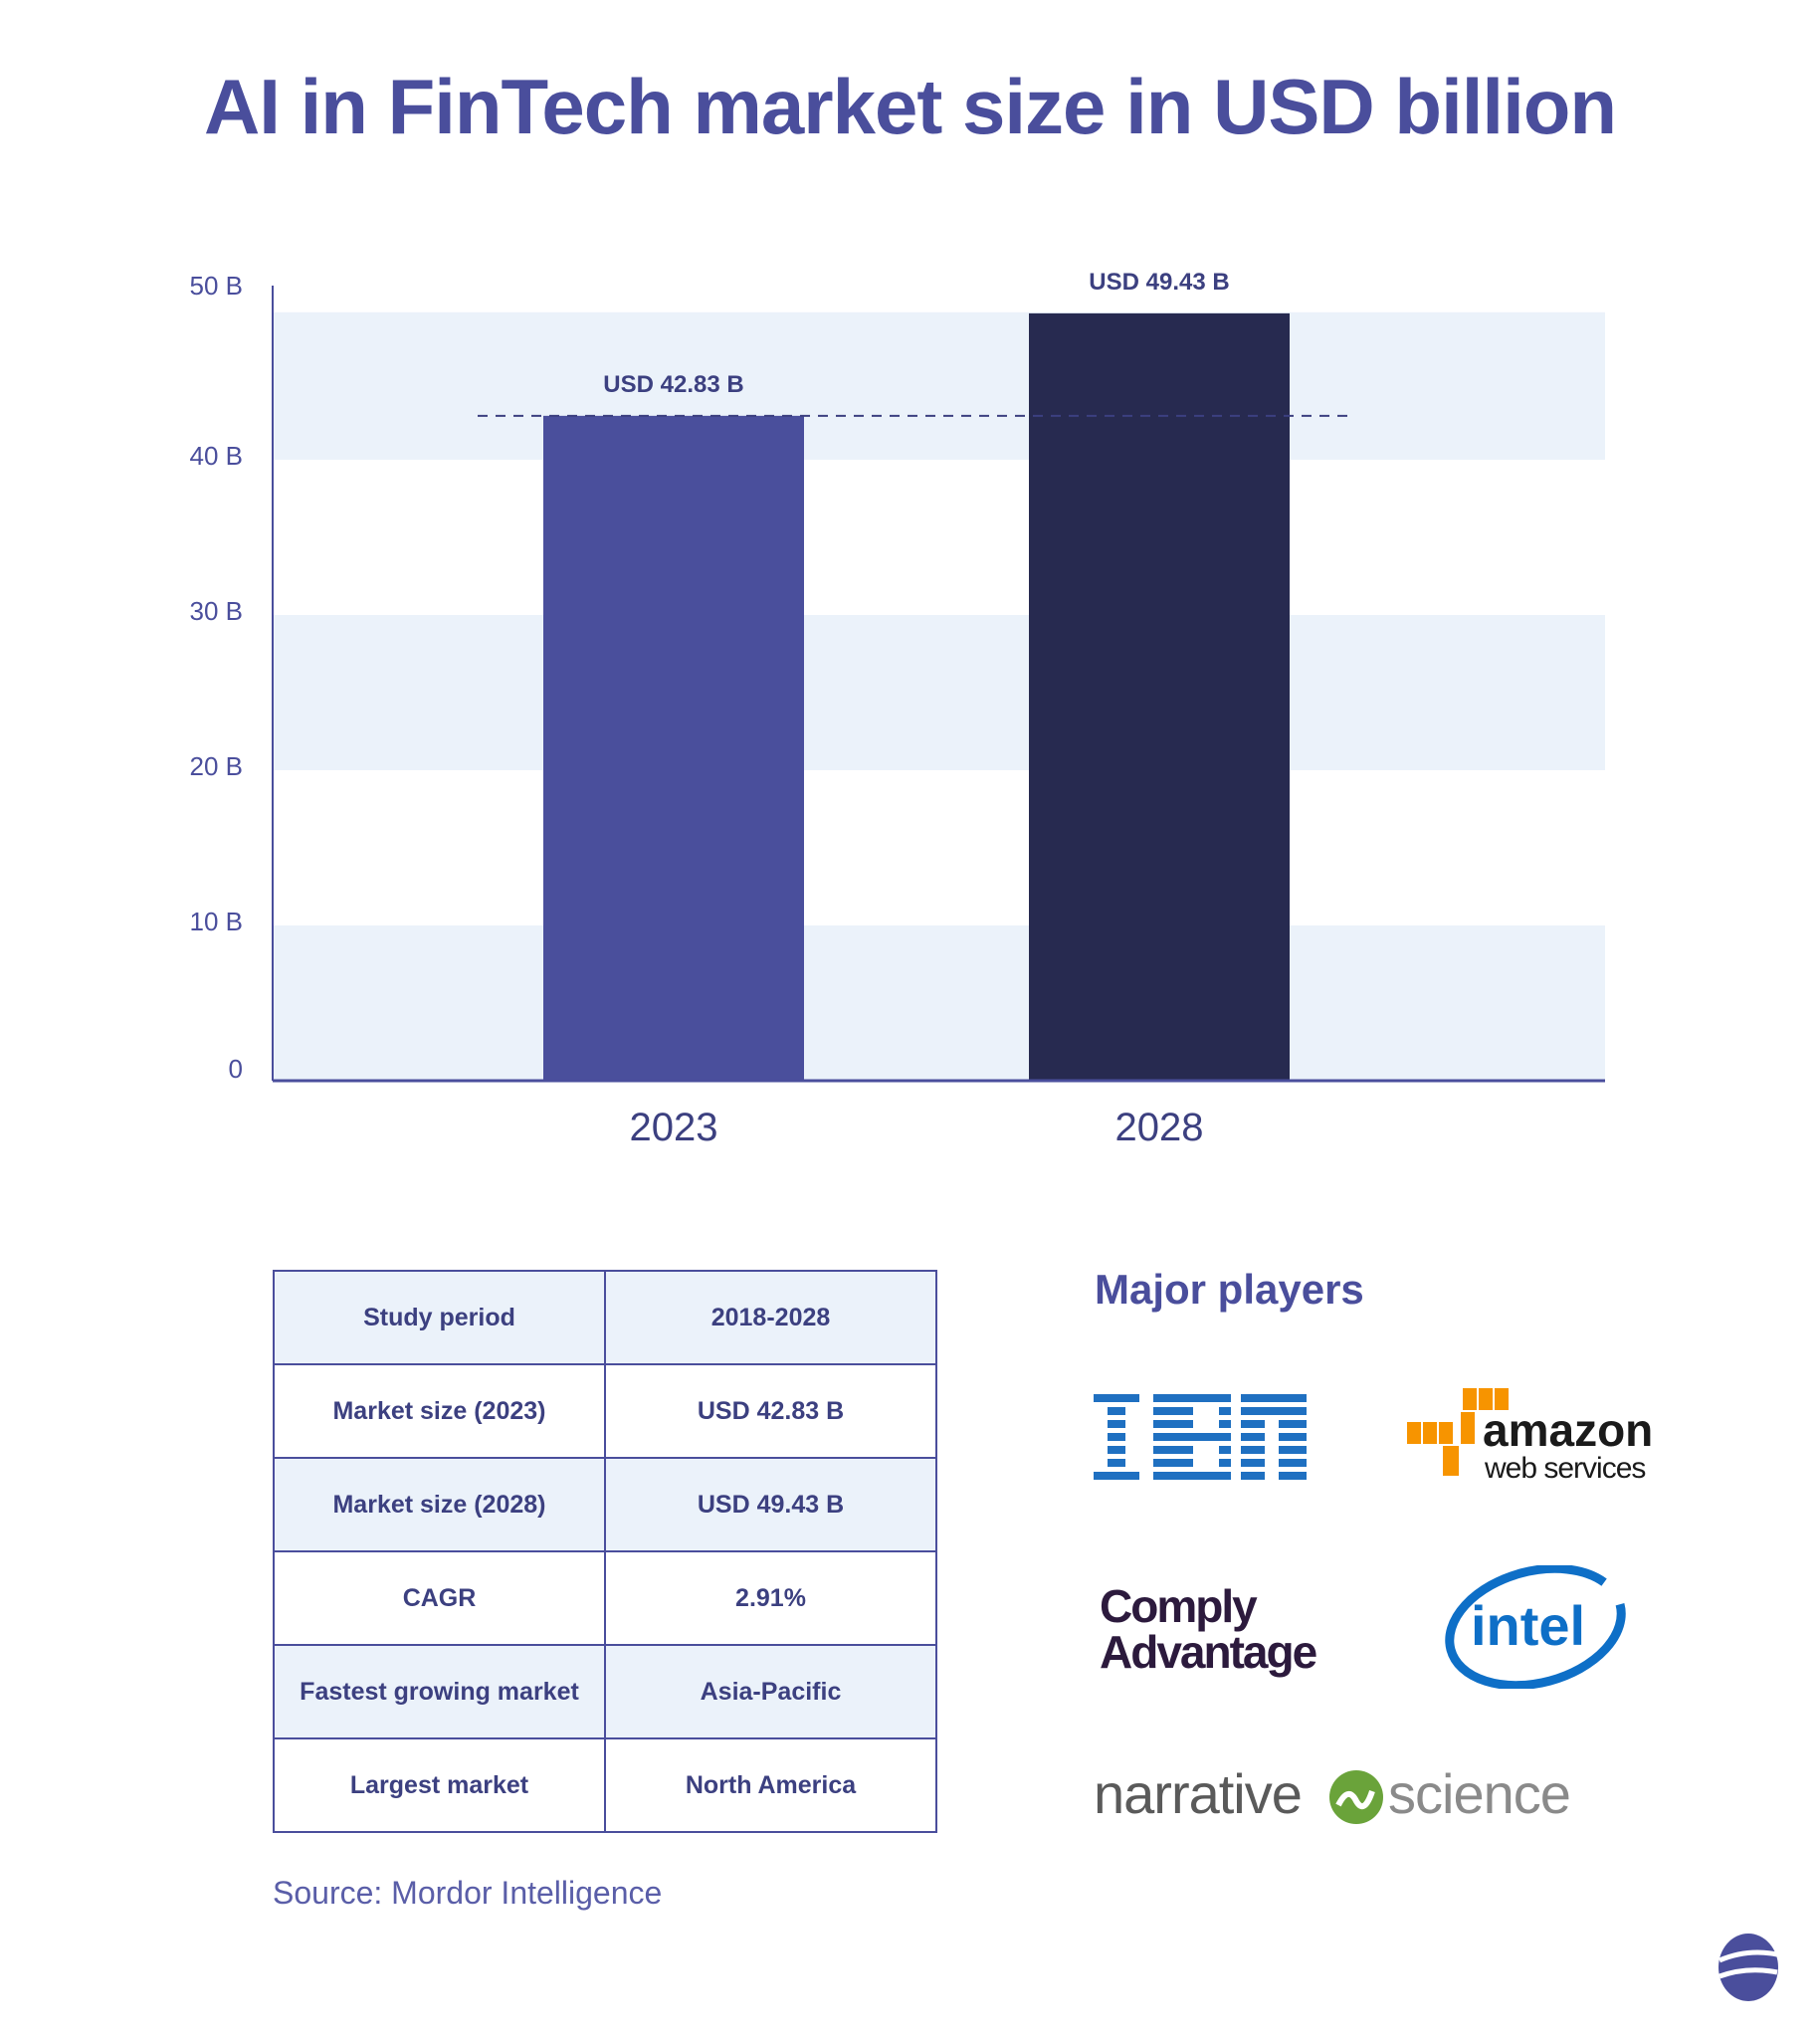  Describe the element at coordinates (439, 1504) in the screenshot. I see `table-label: Market size (2028)` at that location.